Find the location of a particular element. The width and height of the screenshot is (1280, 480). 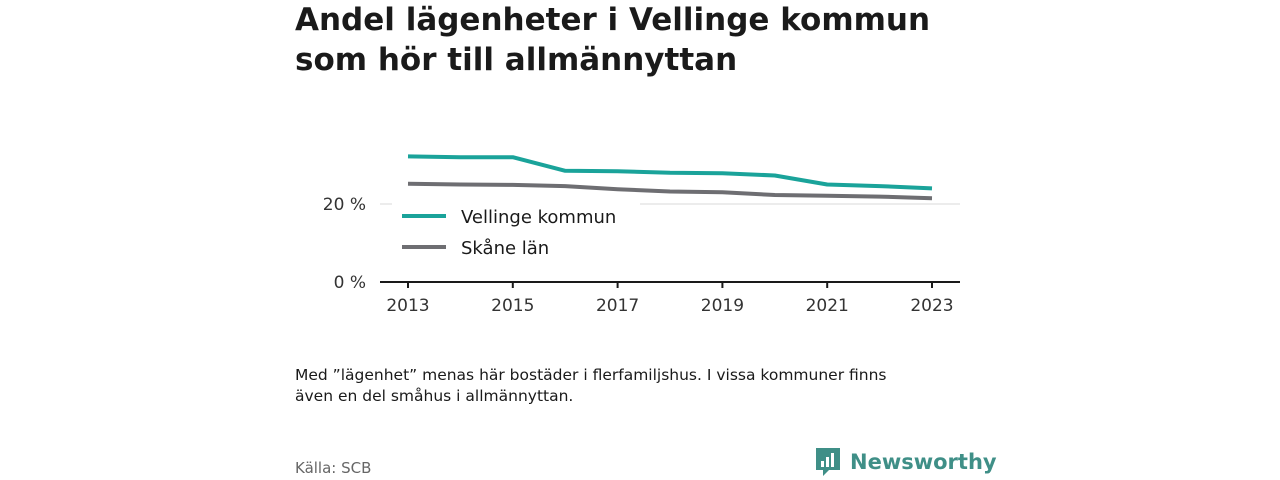

x-tick-label: 2017 is located at coordinates (617, 306).